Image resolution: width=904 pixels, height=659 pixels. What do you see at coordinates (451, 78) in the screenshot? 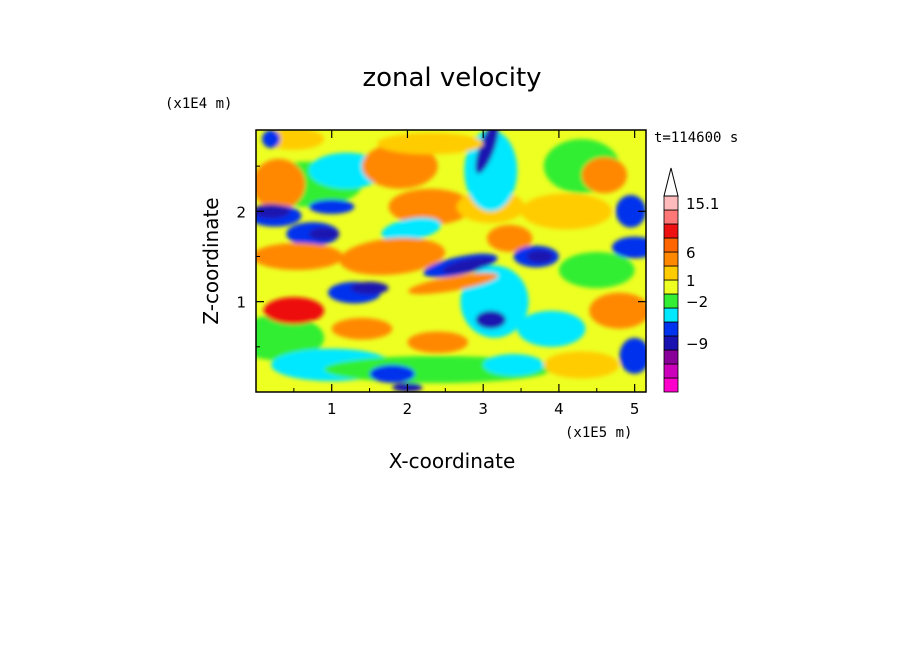
I see `chart-title: zonal velocity` at bounding box center [451, 78].